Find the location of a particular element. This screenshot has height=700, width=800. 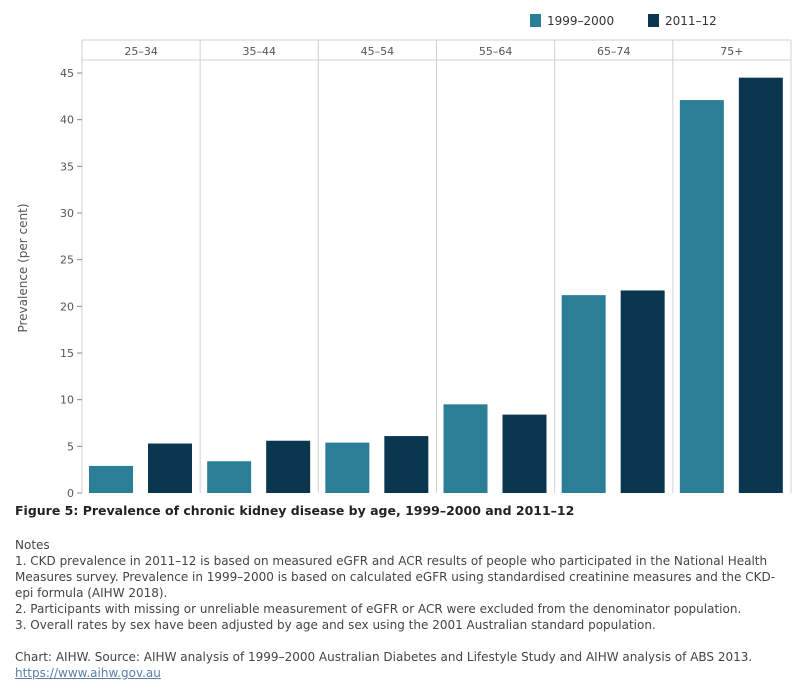

age-group-label: 25–34 is located at coordinates (141, 51).